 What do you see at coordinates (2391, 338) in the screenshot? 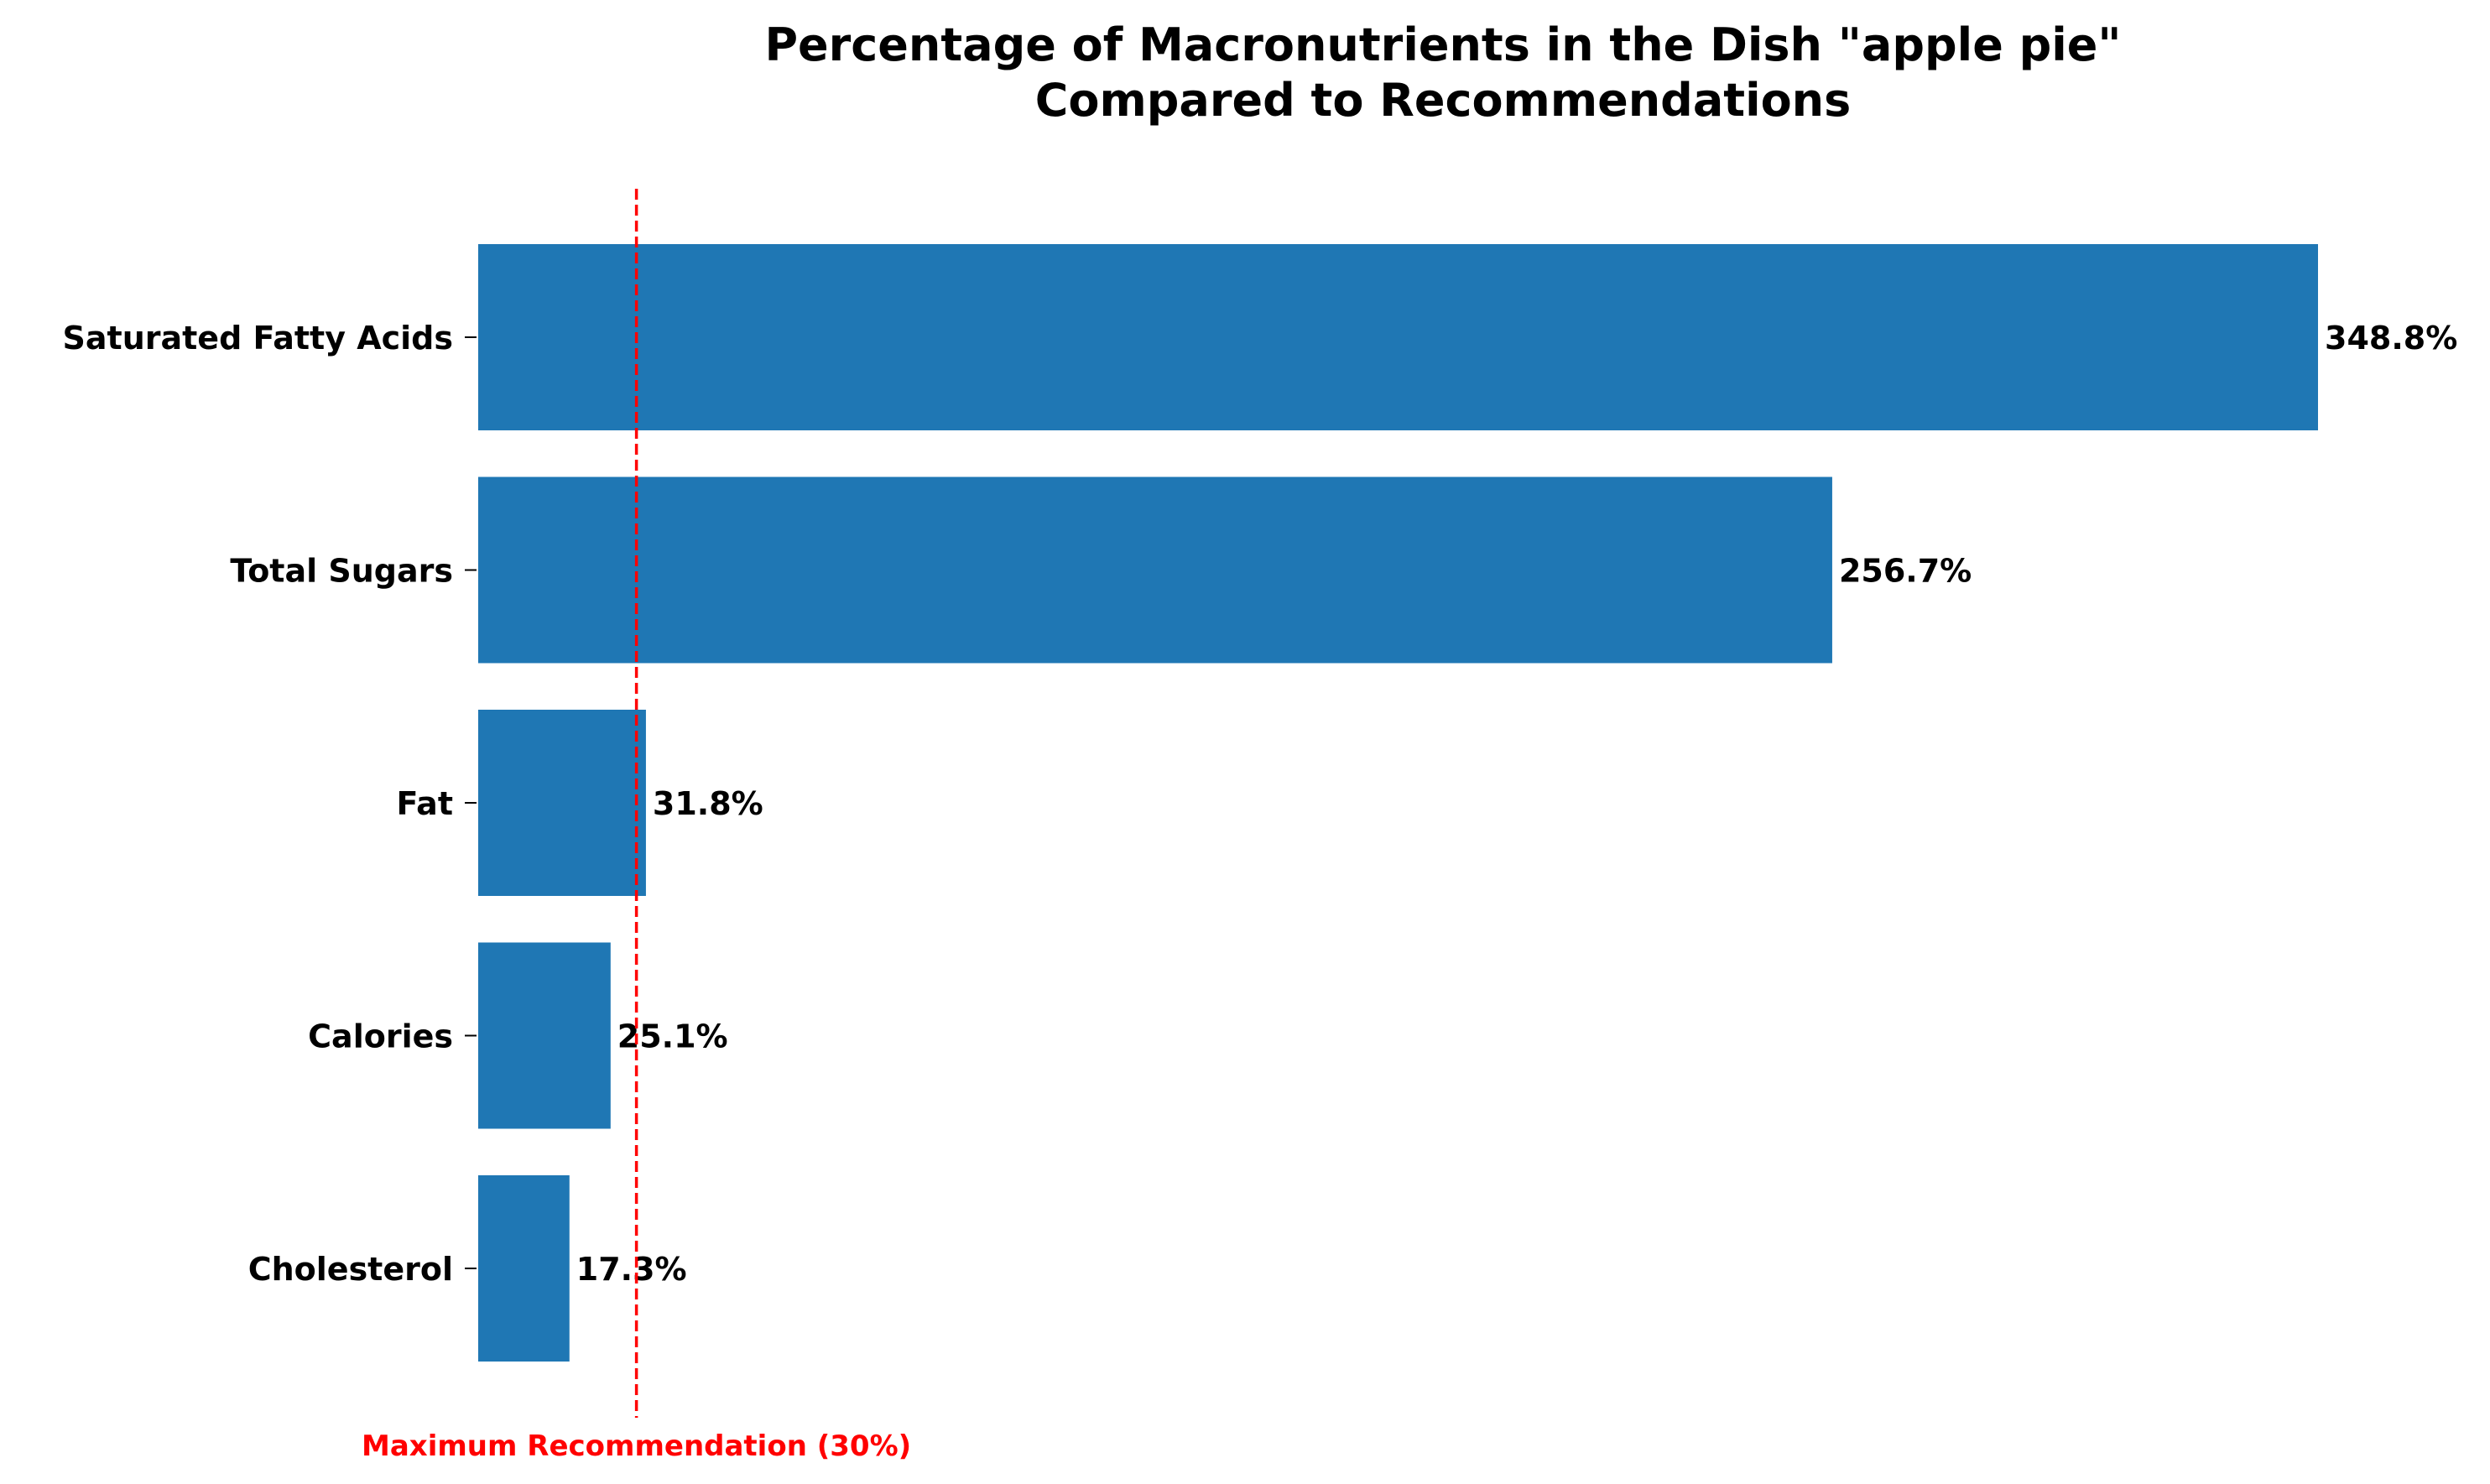
I see `data-label: 348.8%` at bounding box center [2391, 338].